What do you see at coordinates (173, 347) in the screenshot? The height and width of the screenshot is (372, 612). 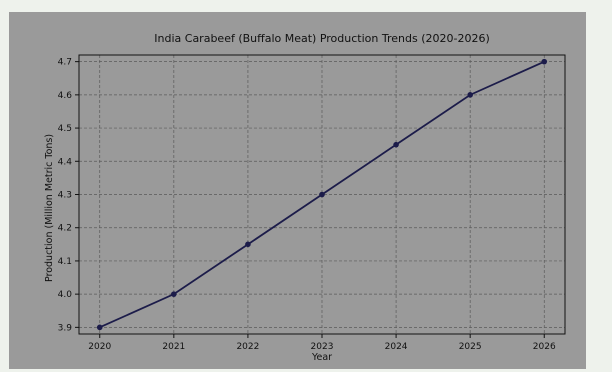 I see `x-tick-label: 2021` at bounding box center [173, 347].